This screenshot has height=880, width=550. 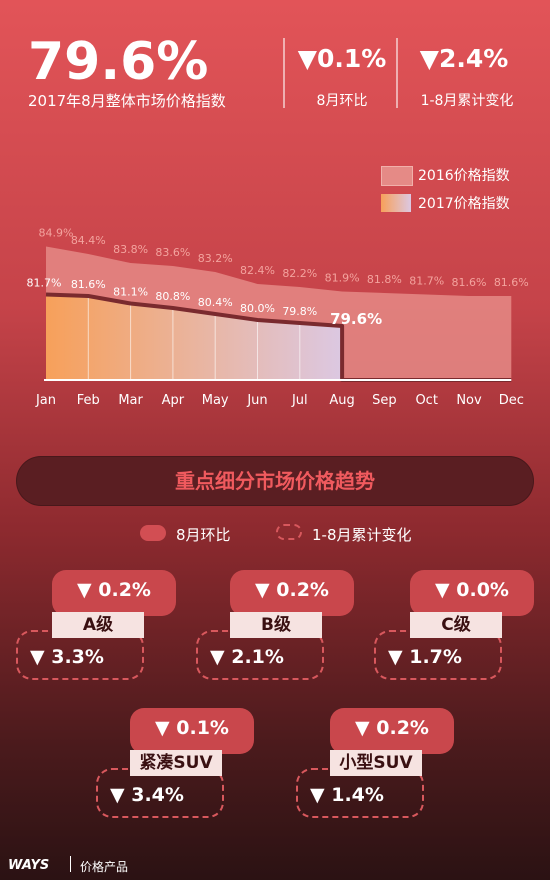 What do you see at coordinates (118, 62) in the screenshot?
I see `headline-value: 79.6%` at bounding box center [118, 62].